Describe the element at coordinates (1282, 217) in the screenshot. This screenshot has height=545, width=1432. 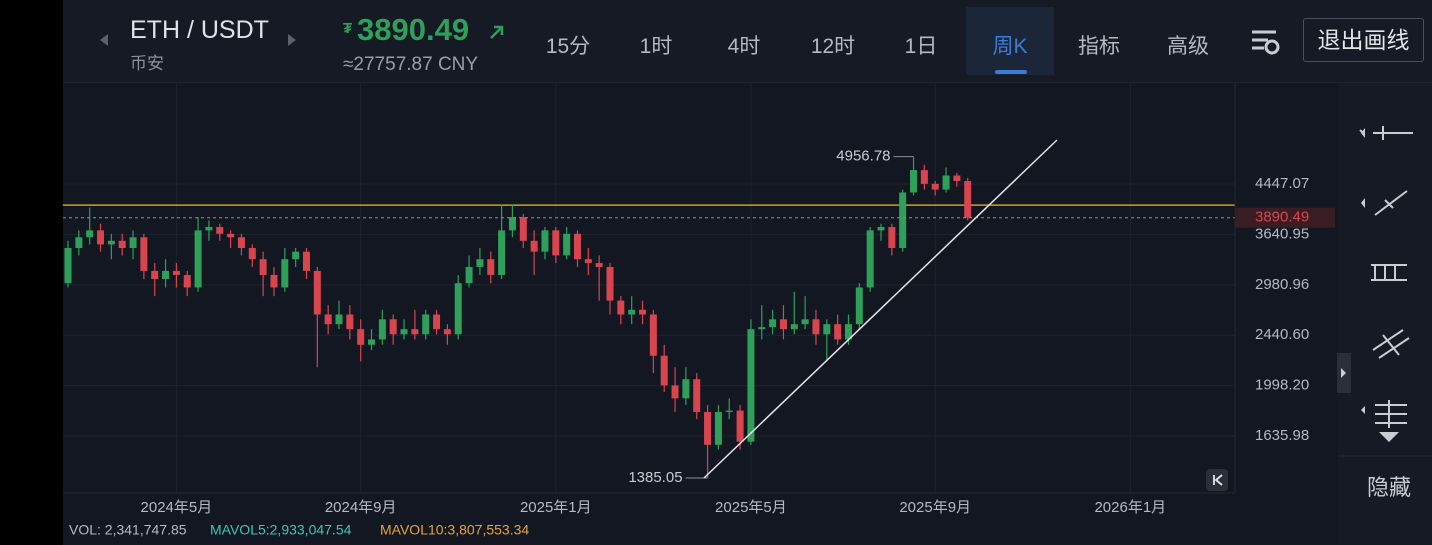
I see `last-price-label: 3890.49` at that location.